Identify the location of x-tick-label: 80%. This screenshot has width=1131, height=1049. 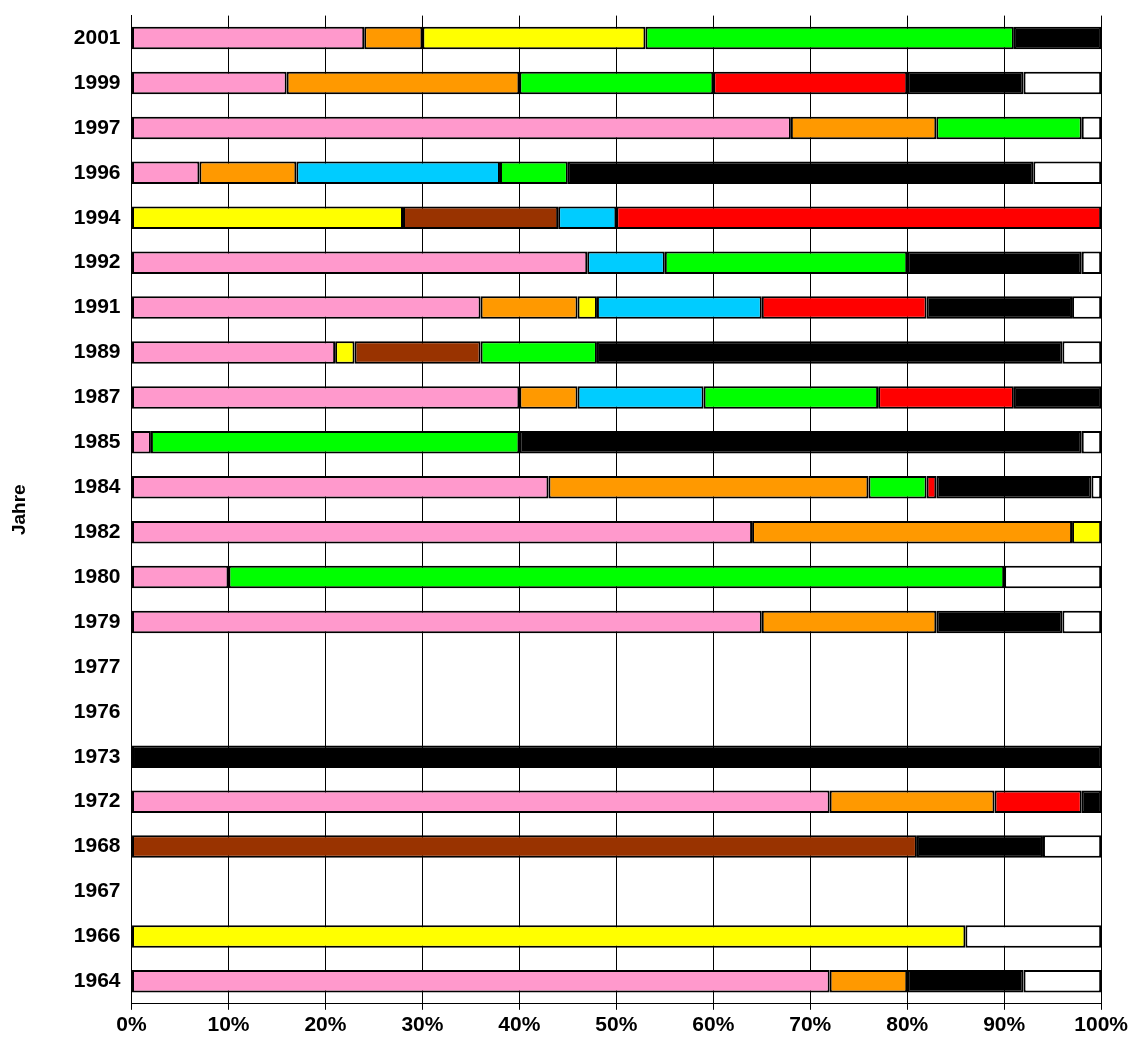
(907, 1024).